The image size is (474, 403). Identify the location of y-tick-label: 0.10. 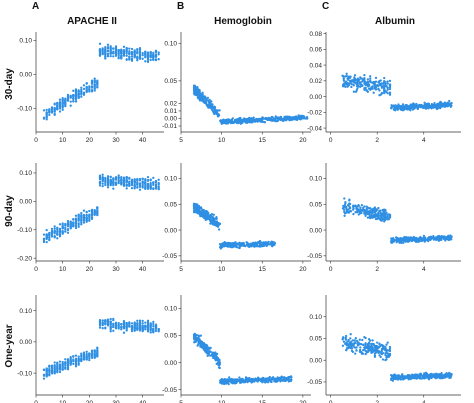
(315, 179).